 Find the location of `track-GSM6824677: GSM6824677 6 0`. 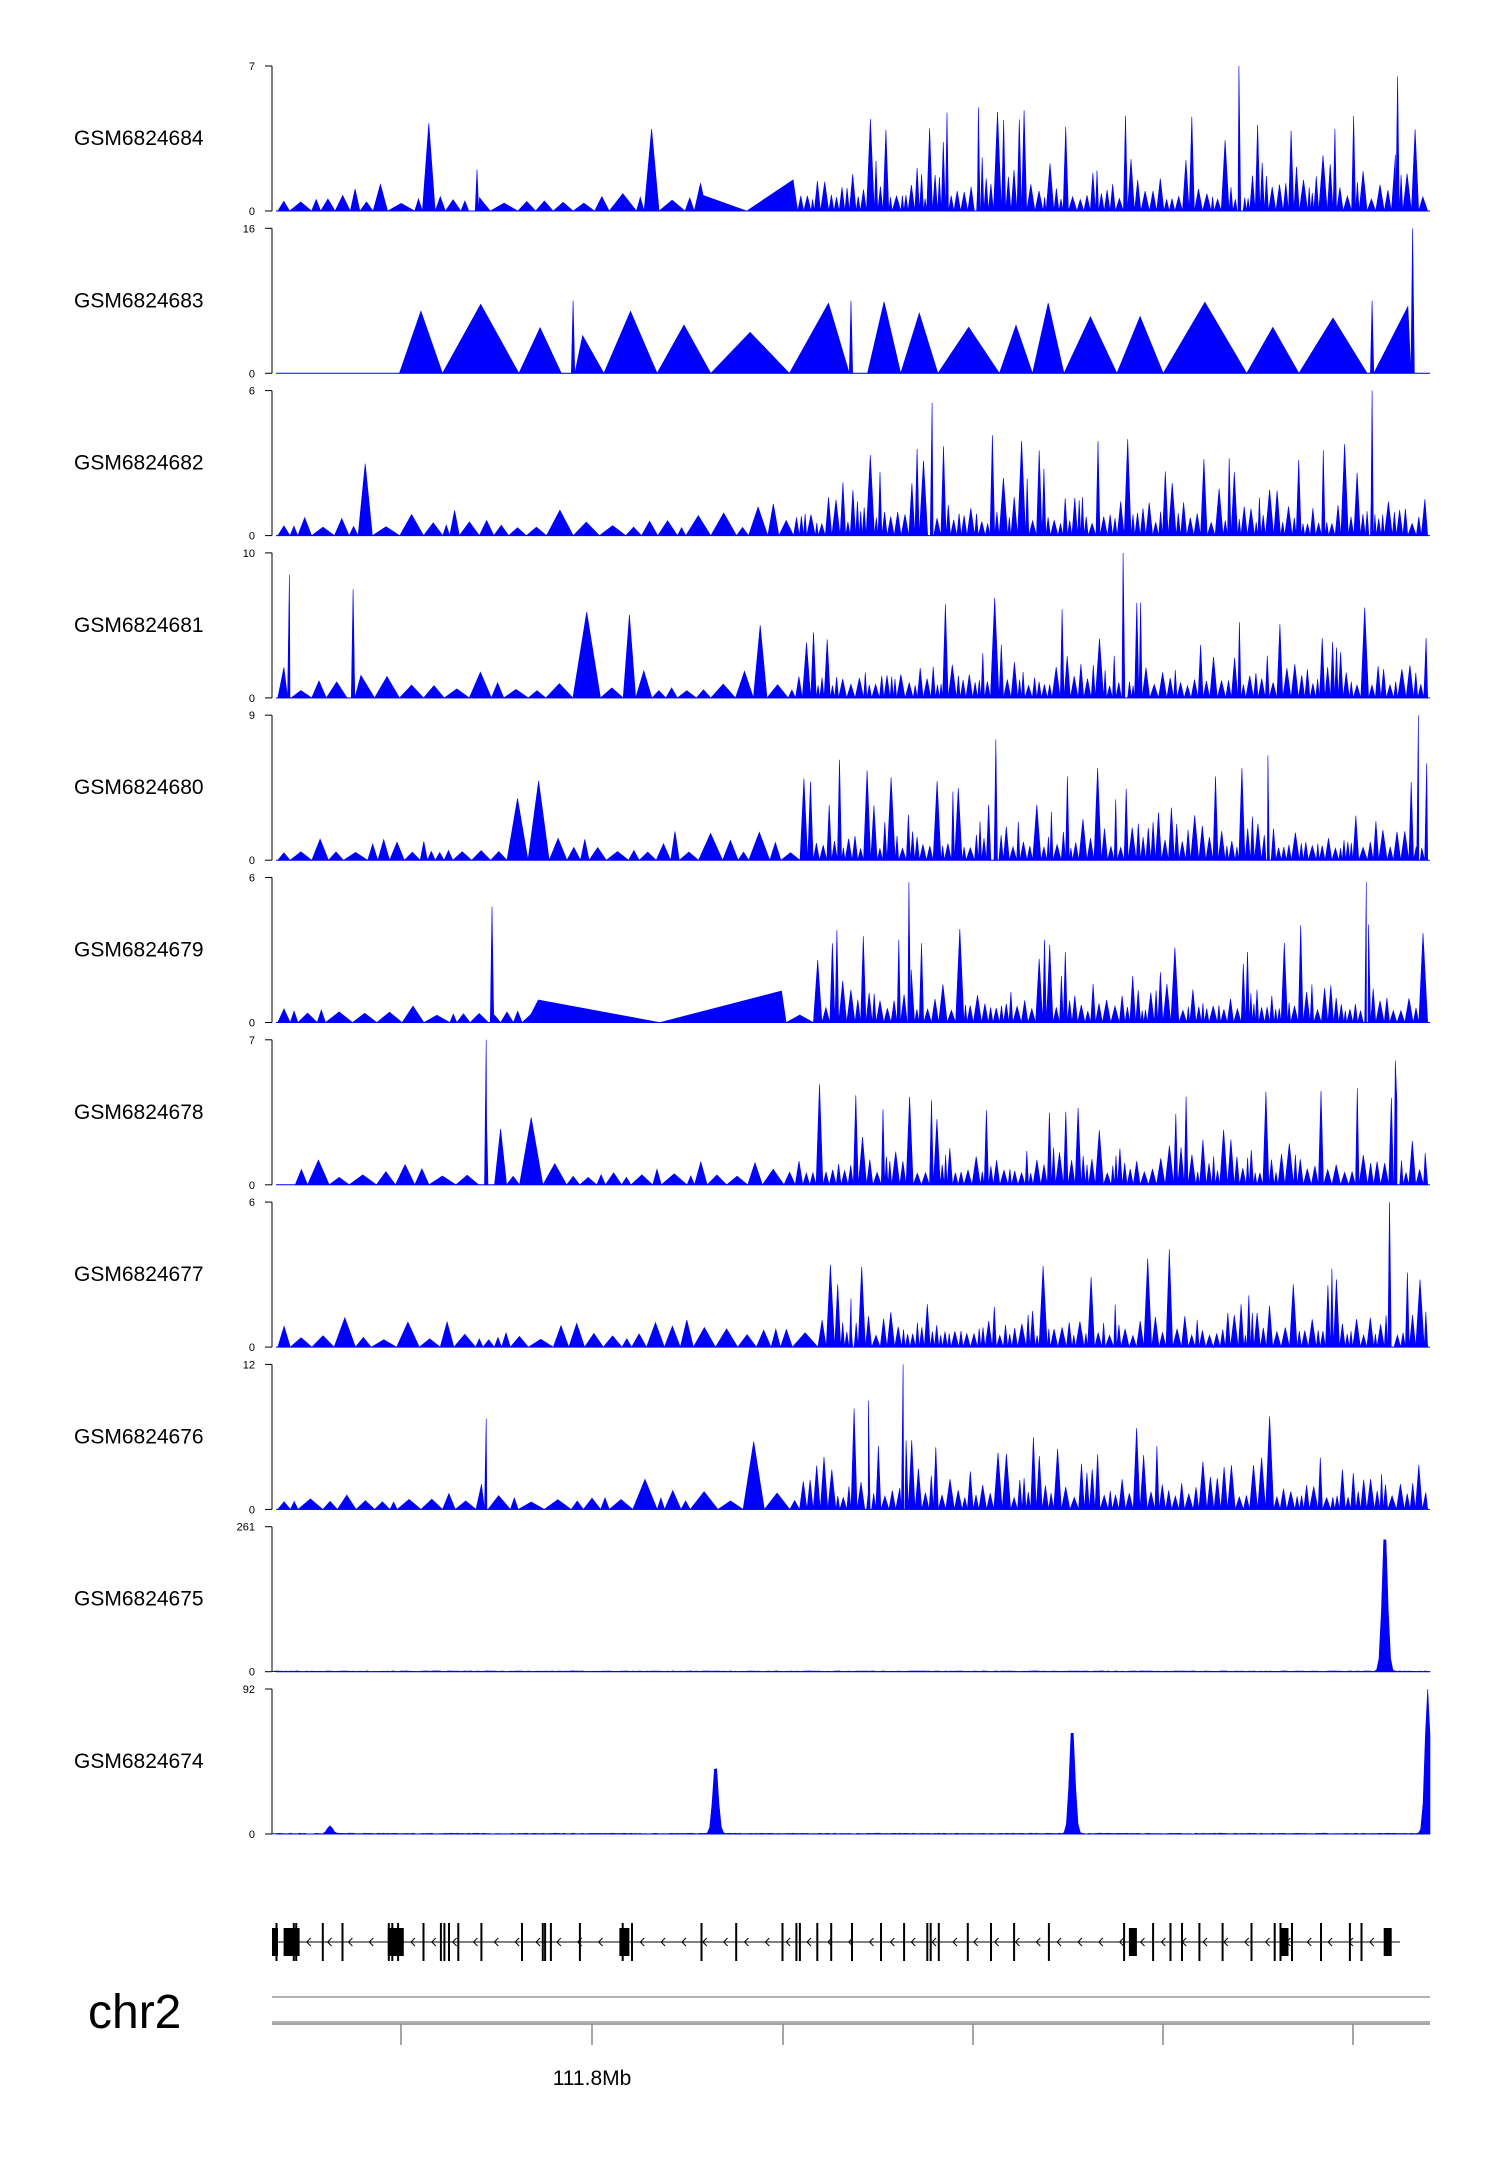

track-GSM6824677: GSM6824677 6 0 is located at coordinates (752, 1275).